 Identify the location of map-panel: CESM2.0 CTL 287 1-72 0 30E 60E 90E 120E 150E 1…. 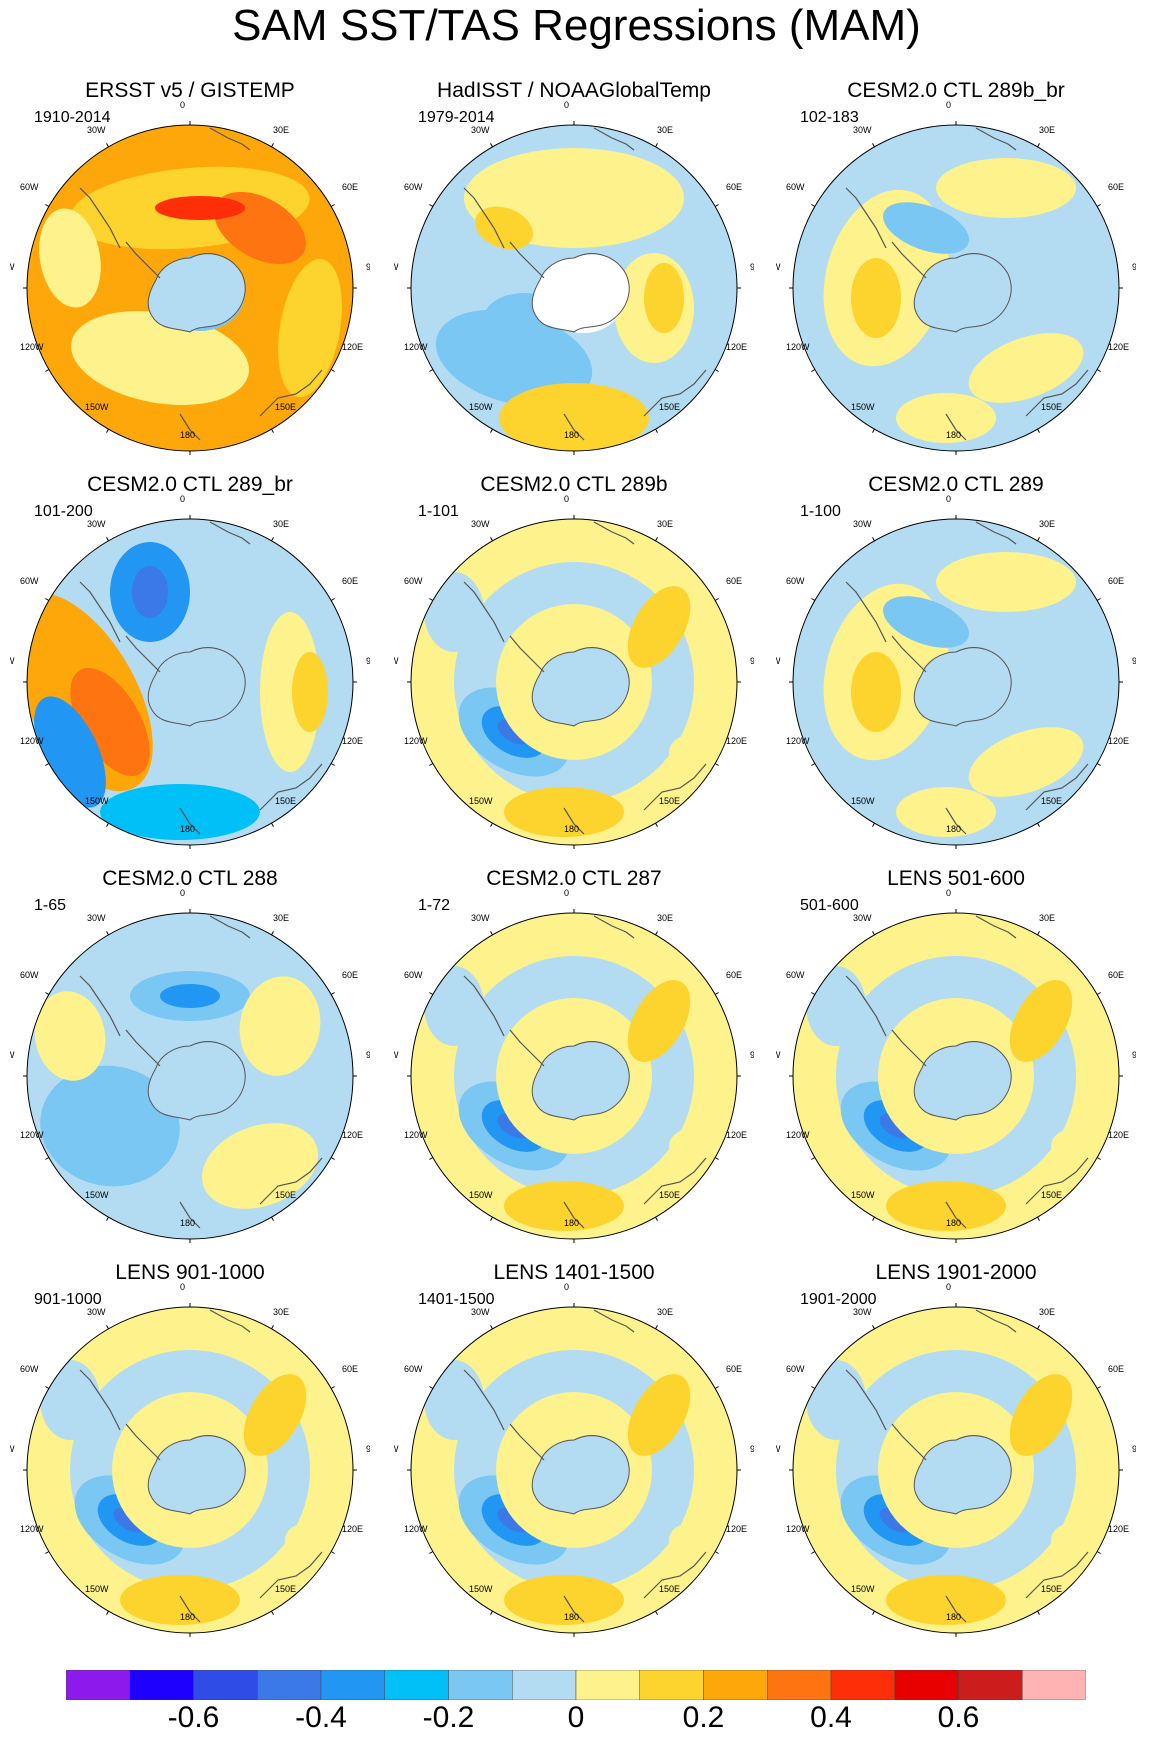
(574, 1063).